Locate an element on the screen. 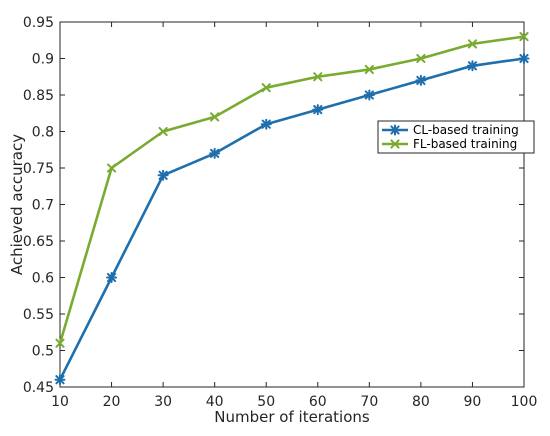 This screenshot has height=436, width=550. legend-label: FL-based training is located at coordinates (465, 144).